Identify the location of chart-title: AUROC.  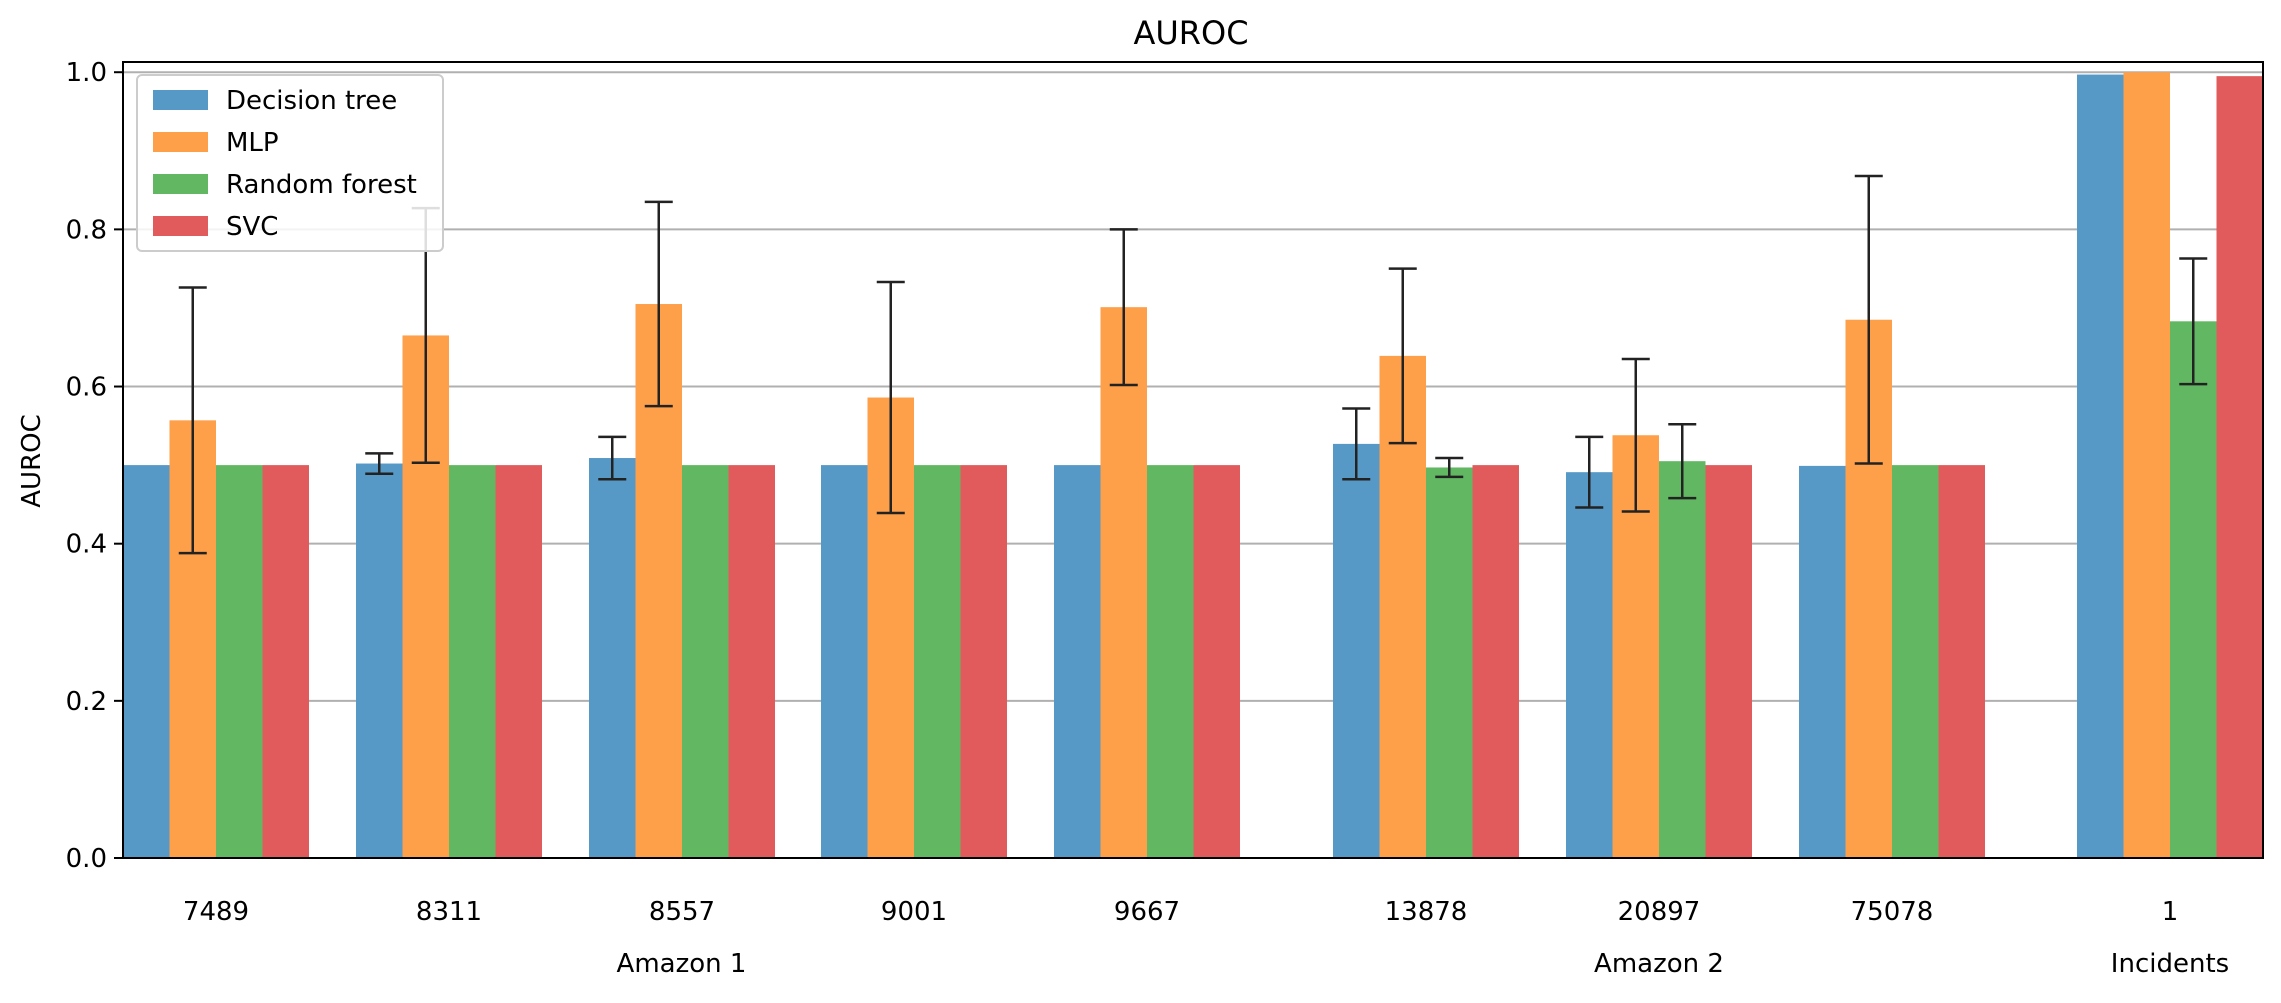
(1190, 33).